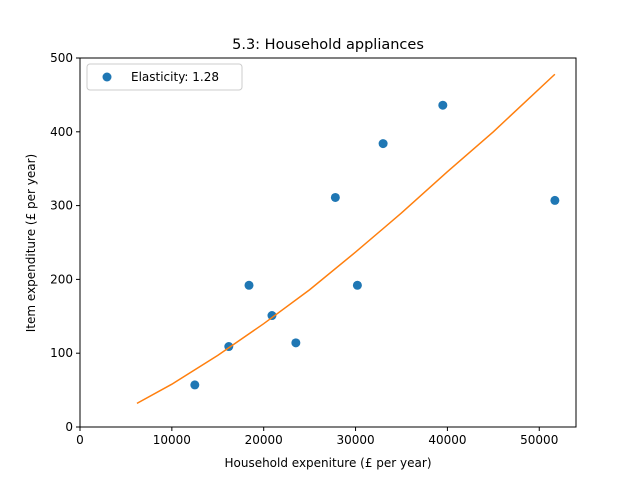 This screenshot has width=640, height=480. Describe the element at coordinates (172, 440) in the screenshot. I see `x-tick-label-10000: 10000` at that location.